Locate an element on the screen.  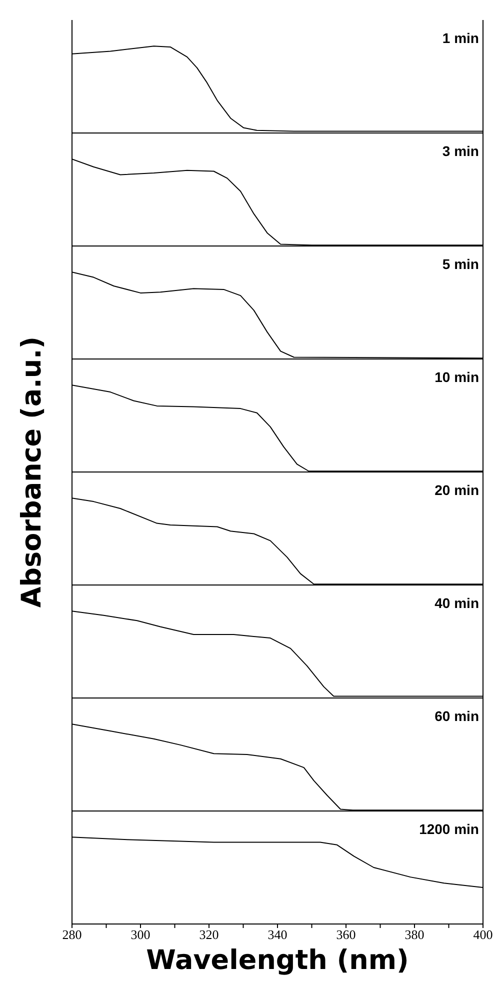
text: 40 min is located at coordinates (456, 603).